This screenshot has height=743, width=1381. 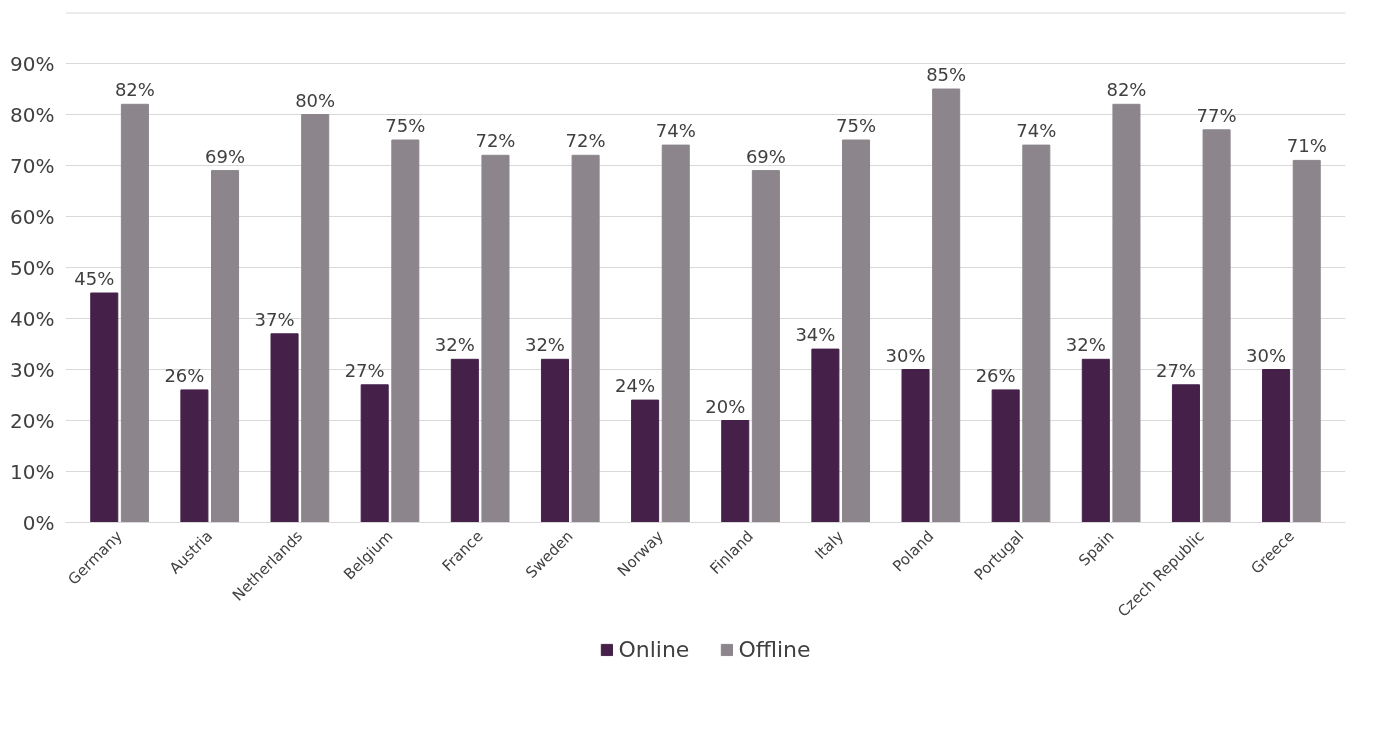 I want to click on data-label: 34%, so click(x=815, y=335).